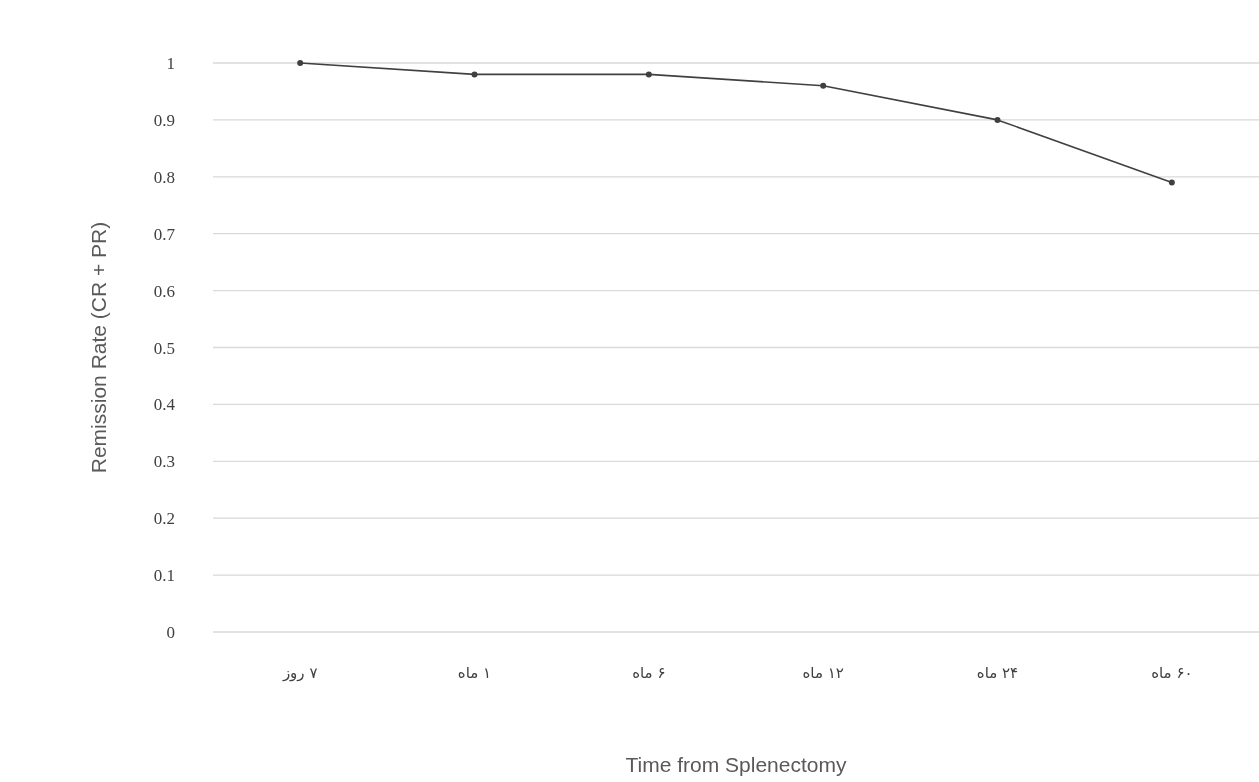  Describe the element at coordinates (164, 291) in the screenshot. I see `y-tick-label: 0.6` at that location.